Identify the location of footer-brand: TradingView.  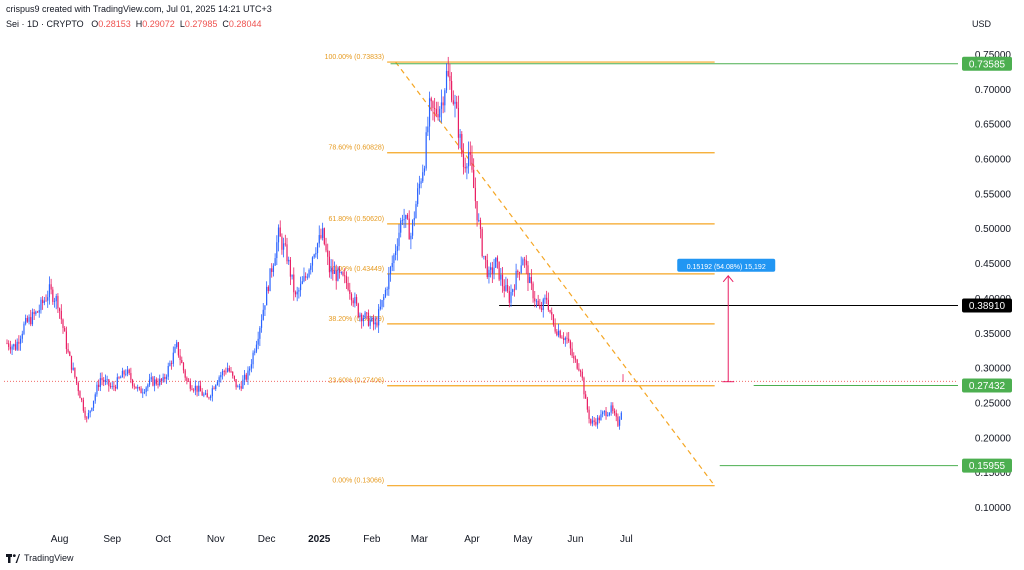
(40, 558).